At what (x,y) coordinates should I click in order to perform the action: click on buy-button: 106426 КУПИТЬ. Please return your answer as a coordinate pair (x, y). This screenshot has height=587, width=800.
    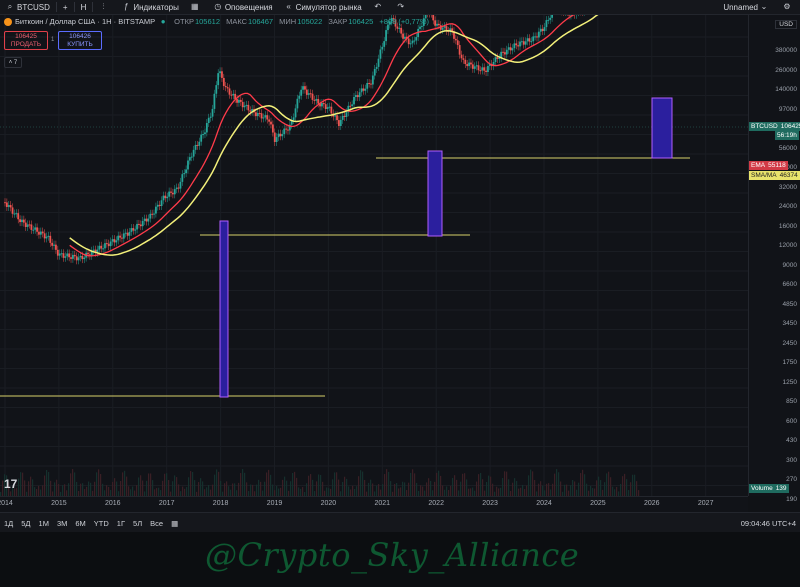
    Looking at the image, I should click on (80, 40).